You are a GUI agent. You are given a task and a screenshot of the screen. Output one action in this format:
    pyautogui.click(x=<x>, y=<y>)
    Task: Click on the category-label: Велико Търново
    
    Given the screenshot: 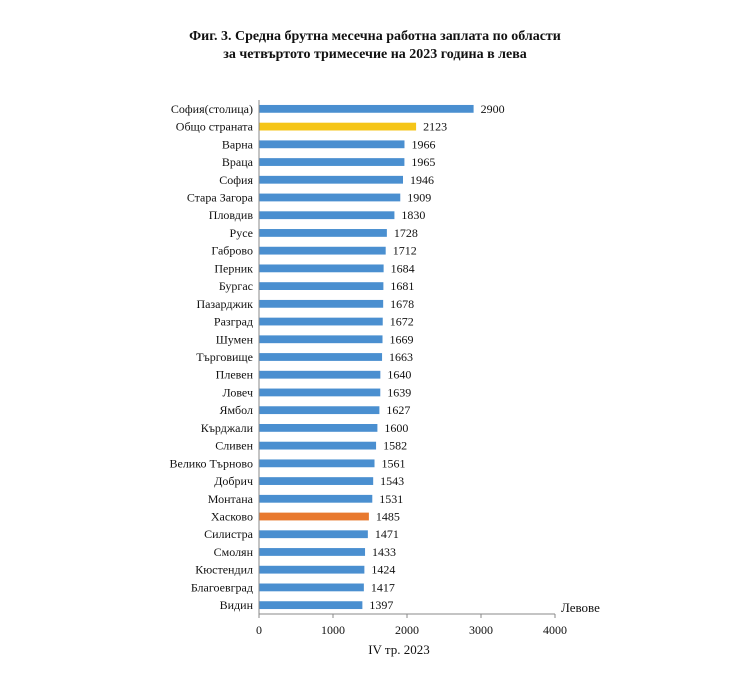 What is the action you would take?
    pyautogui.click(x=211, y=463)
    